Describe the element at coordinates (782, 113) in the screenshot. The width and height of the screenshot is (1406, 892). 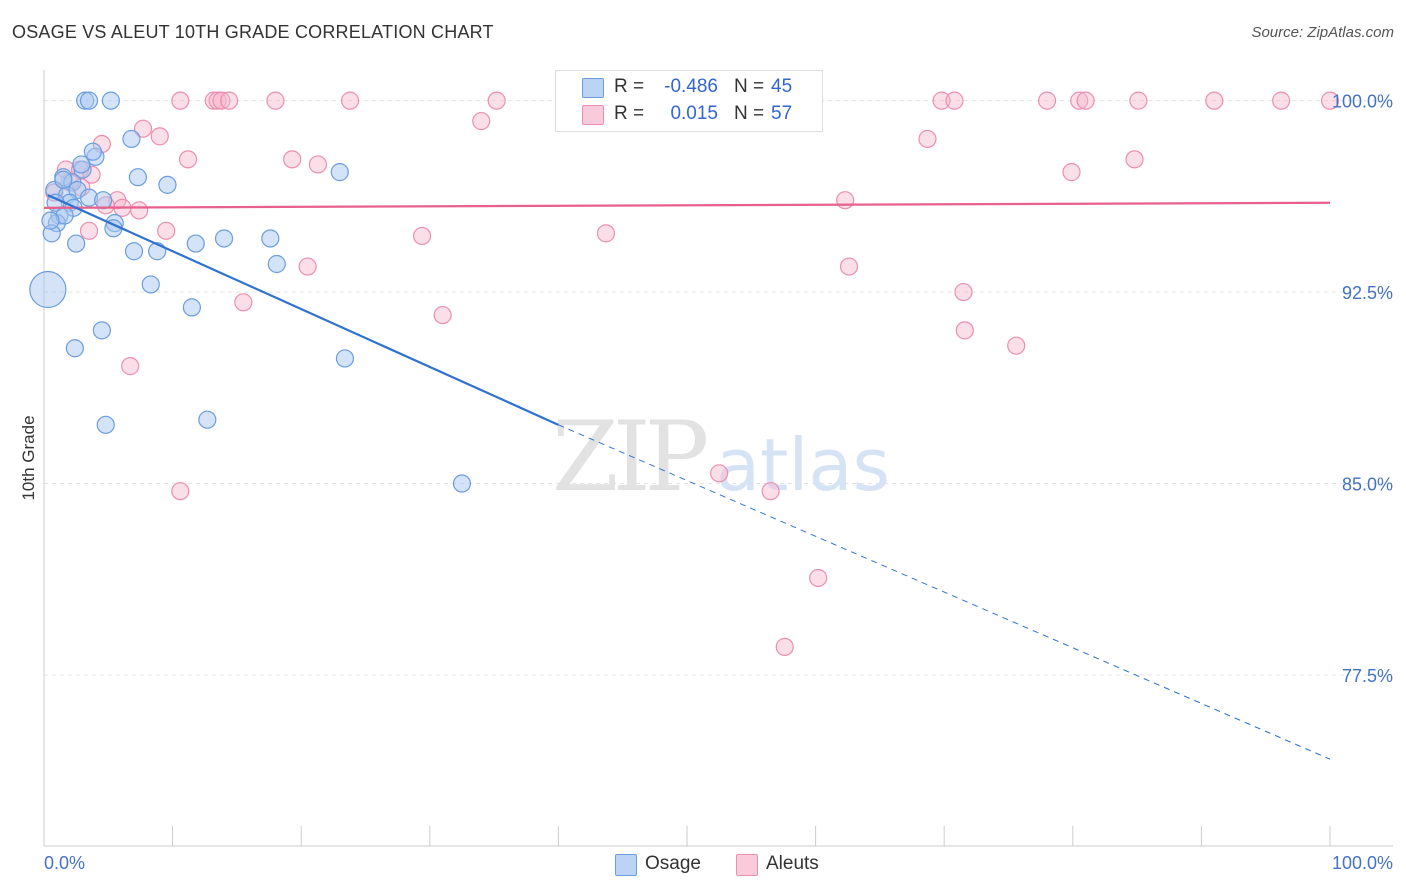
I see `n-value: 57` at that location.